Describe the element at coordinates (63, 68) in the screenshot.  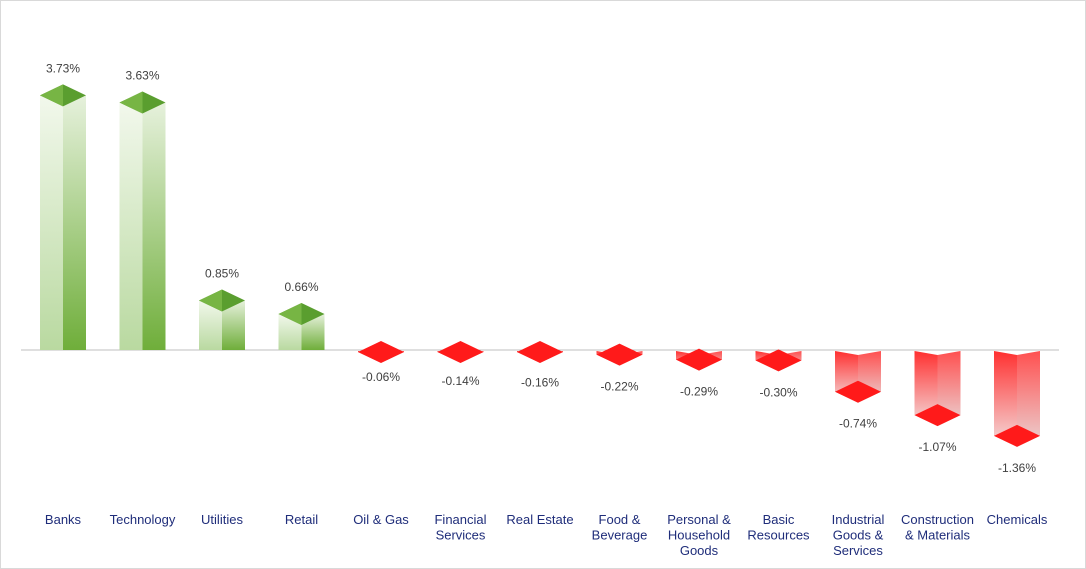
I see `value-label-1: 3.73%` at that location.